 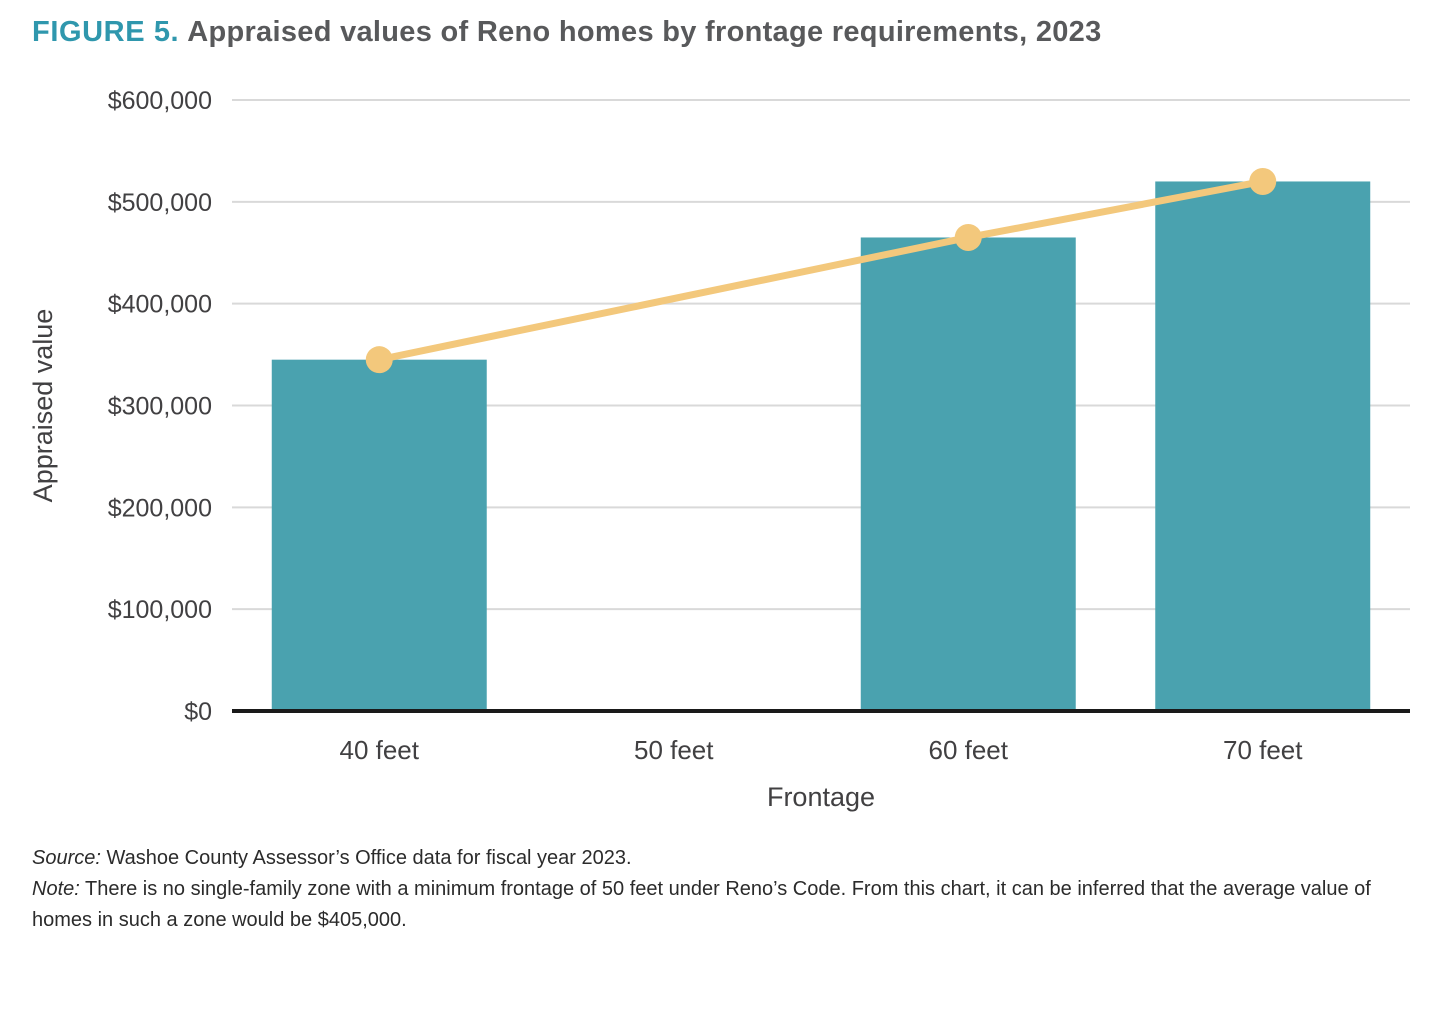 What do you see at coordinates (674, 750) in the screenshot?
I see `x-tick-label: 50 feet` at bounding box center [674, 750].